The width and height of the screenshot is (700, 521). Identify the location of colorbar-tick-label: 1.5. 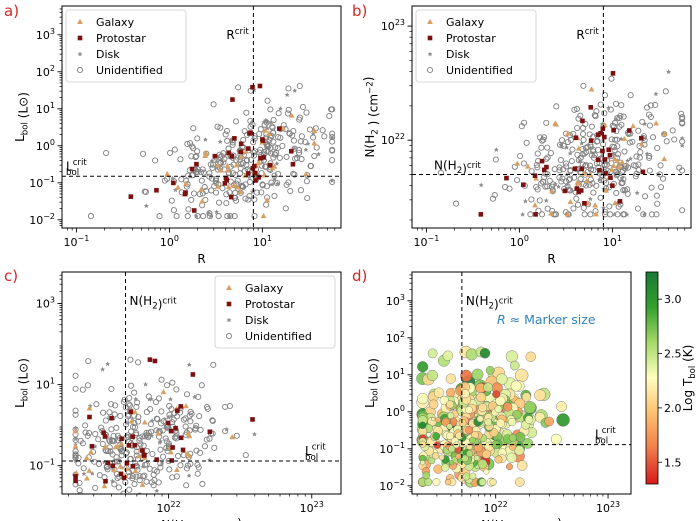
(673, 462).